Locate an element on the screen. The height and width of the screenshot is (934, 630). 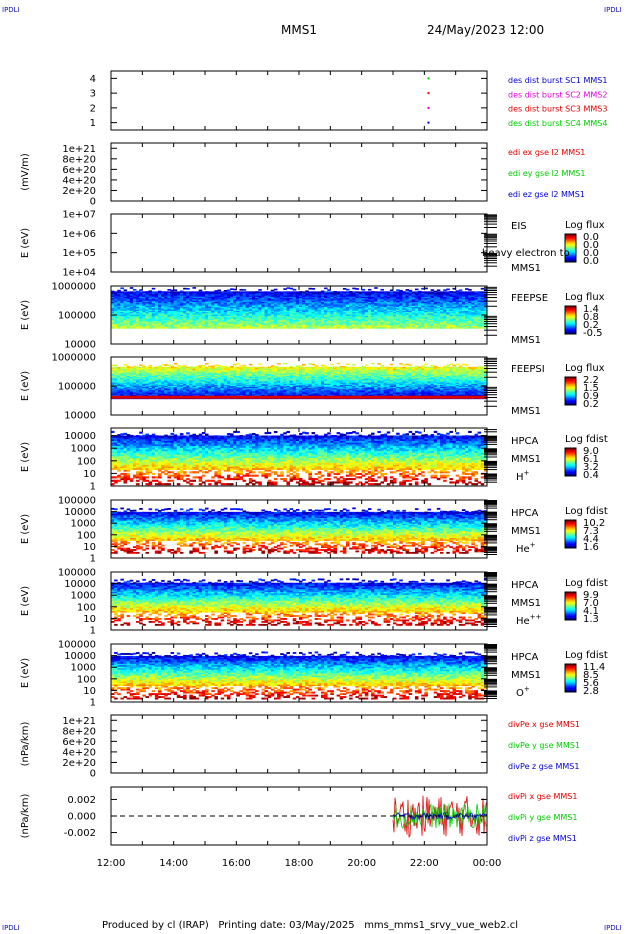
edi-ytick-label: 1e+21 is located at coordinates (79, 149).